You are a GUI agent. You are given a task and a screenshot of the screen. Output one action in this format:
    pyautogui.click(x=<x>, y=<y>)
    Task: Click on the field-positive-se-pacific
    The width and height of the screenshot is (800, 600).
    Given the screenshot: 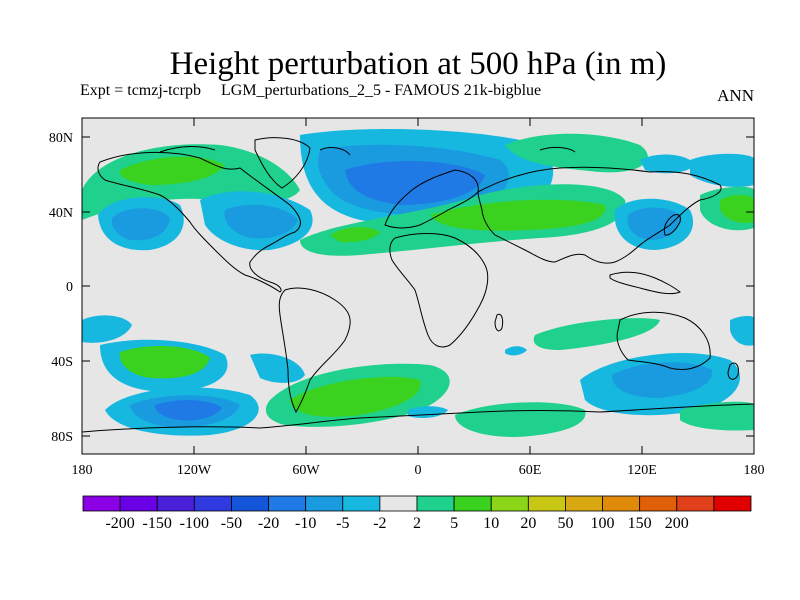 What is the action you would take?
    pyautogui.click(x=164, y=362)
    